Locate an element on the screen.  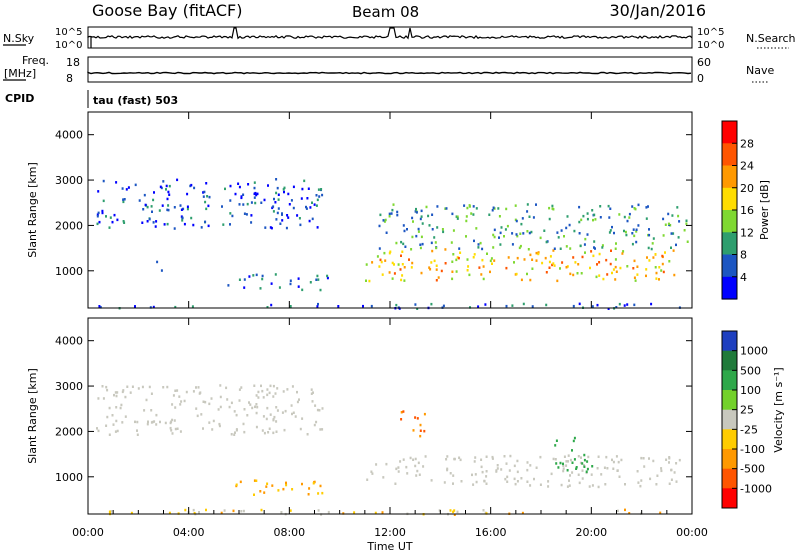
cpid-label: CPID is located at coordinates (19, 98).